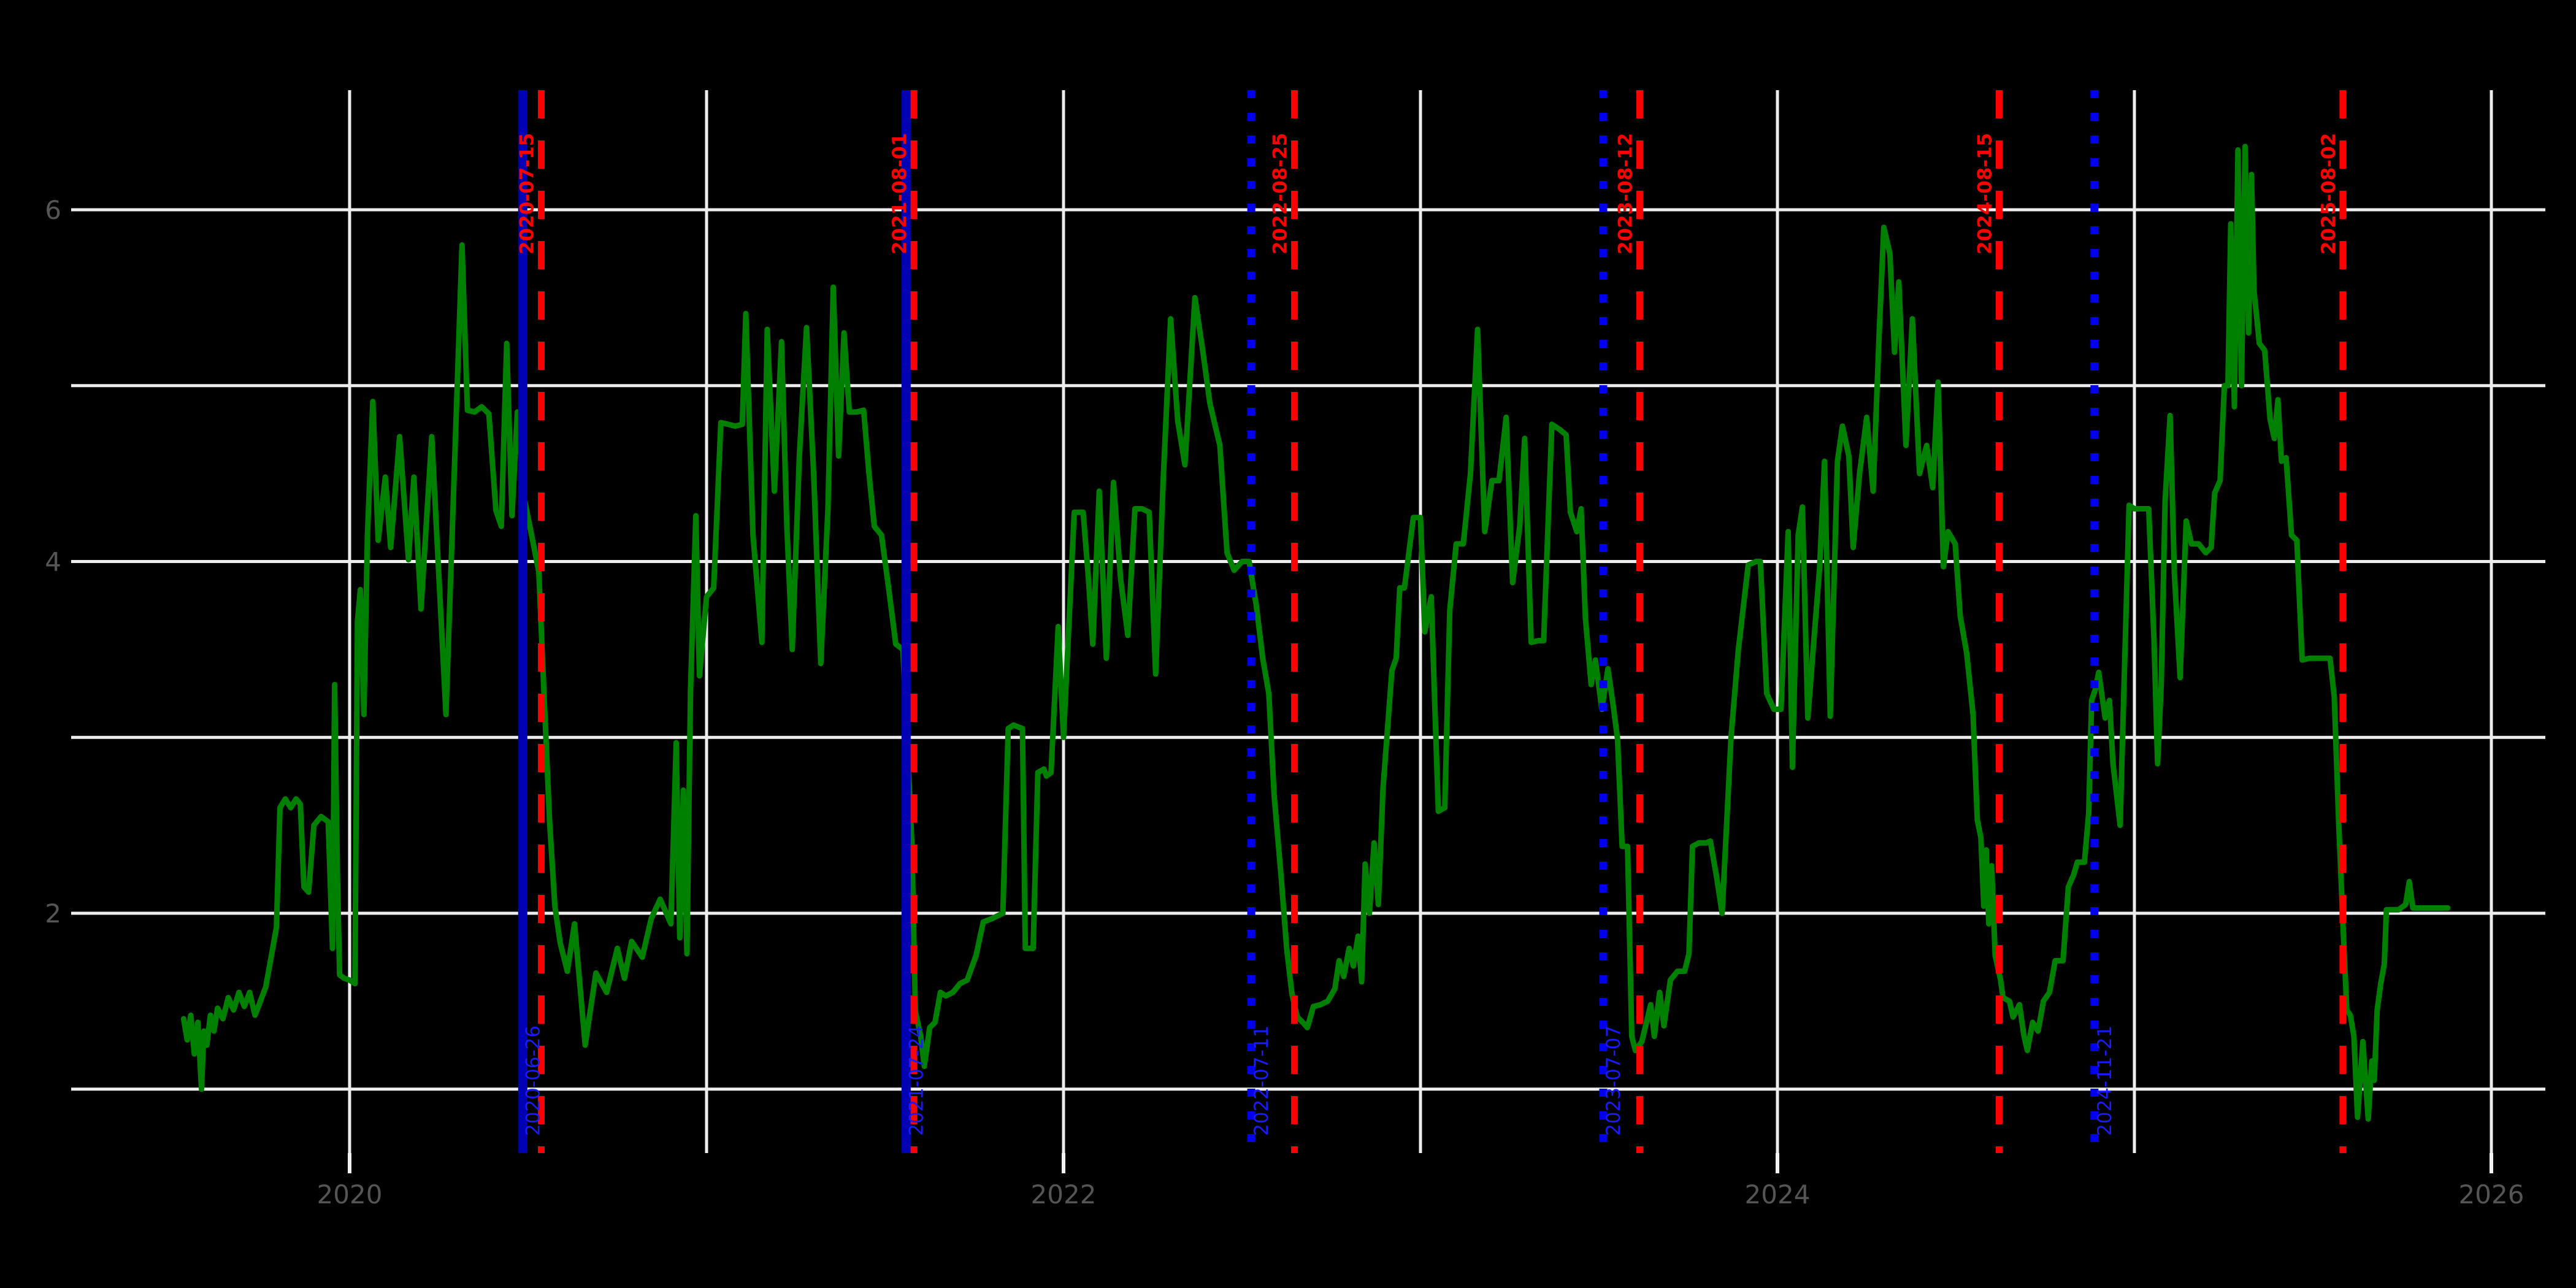  Describe the element at coordinates (1281, 194) in the screenshot. I see `event-label-red-2022-08-25: 2022-08-25` at that location.